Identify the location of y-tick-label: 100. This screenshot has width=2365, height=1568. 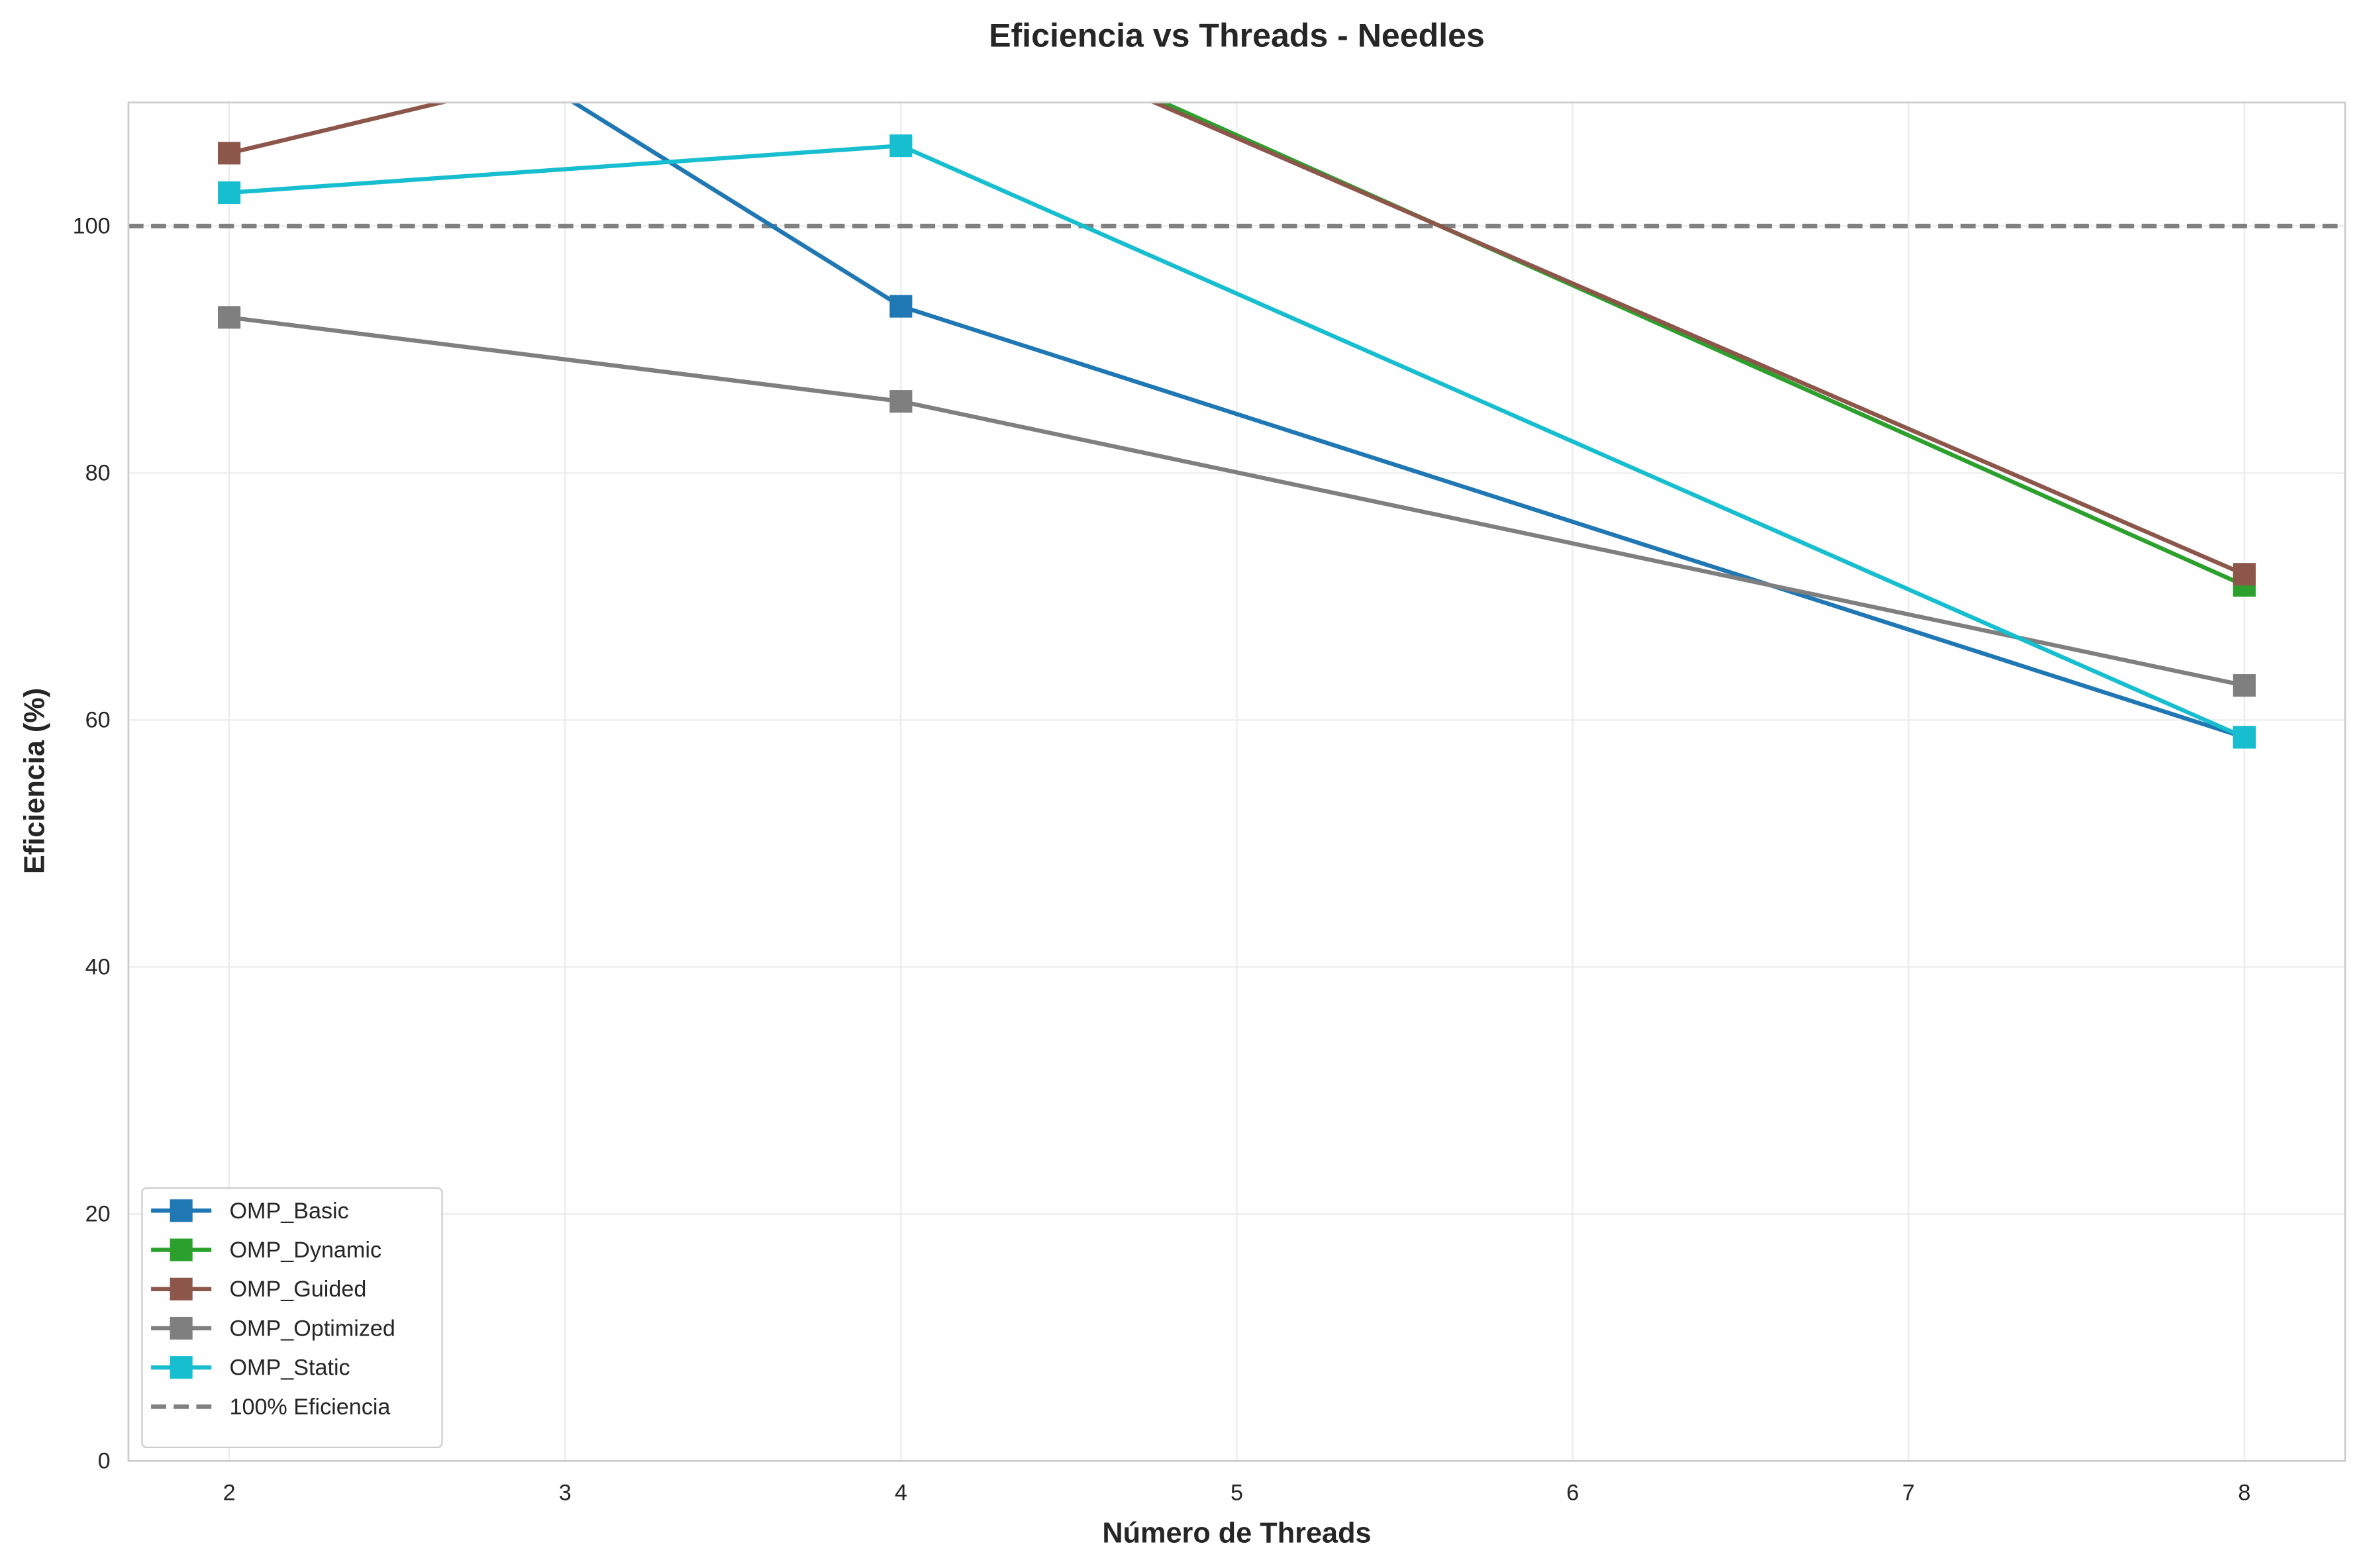
(92, 226).